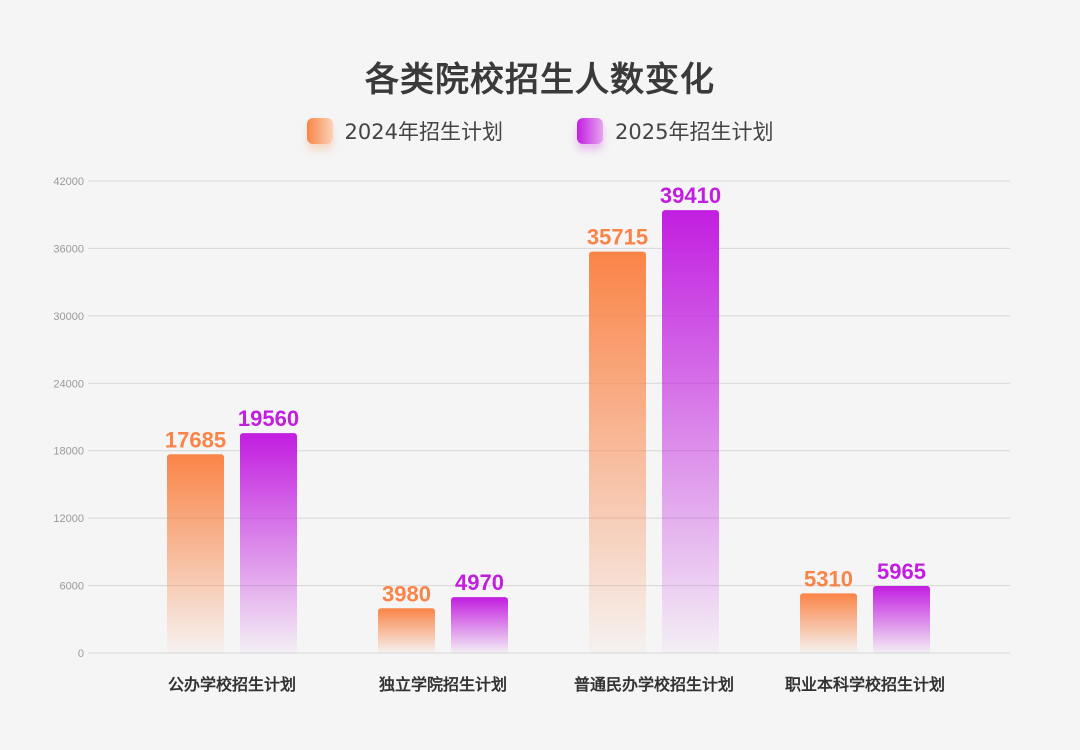  I want to click on data-label: 35715, so click(617, 237).